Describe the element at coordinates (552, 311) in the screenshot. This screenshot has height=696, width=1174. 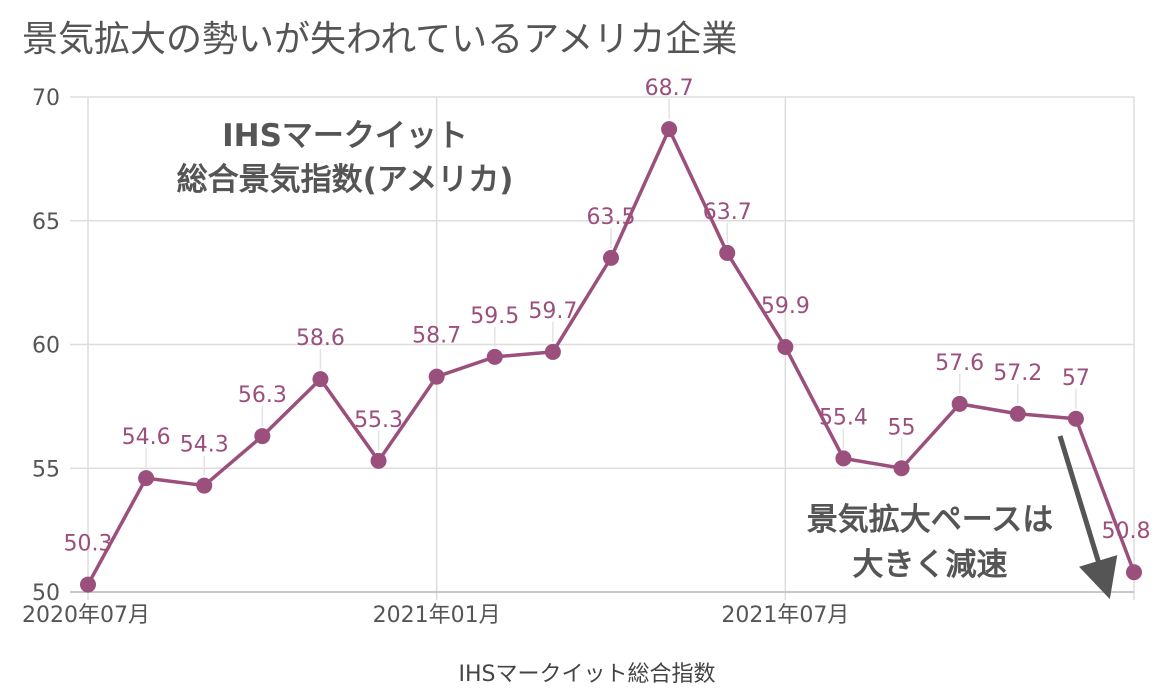
I see `data-label: 59.7` at that location.